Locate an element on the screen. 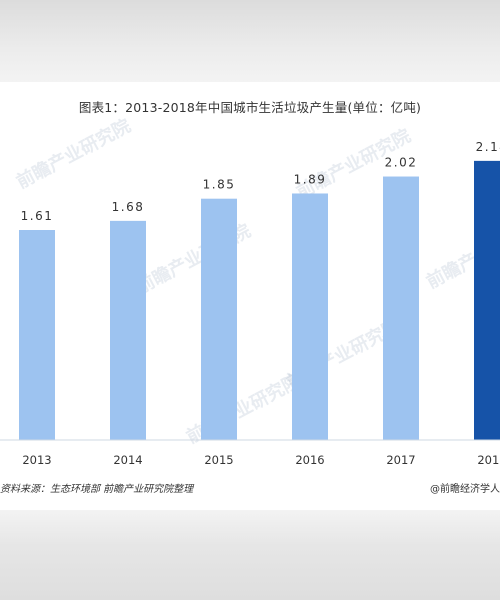 This screenshot has height=600, width=500. bar-2018 is located at coordinates (487, 300).